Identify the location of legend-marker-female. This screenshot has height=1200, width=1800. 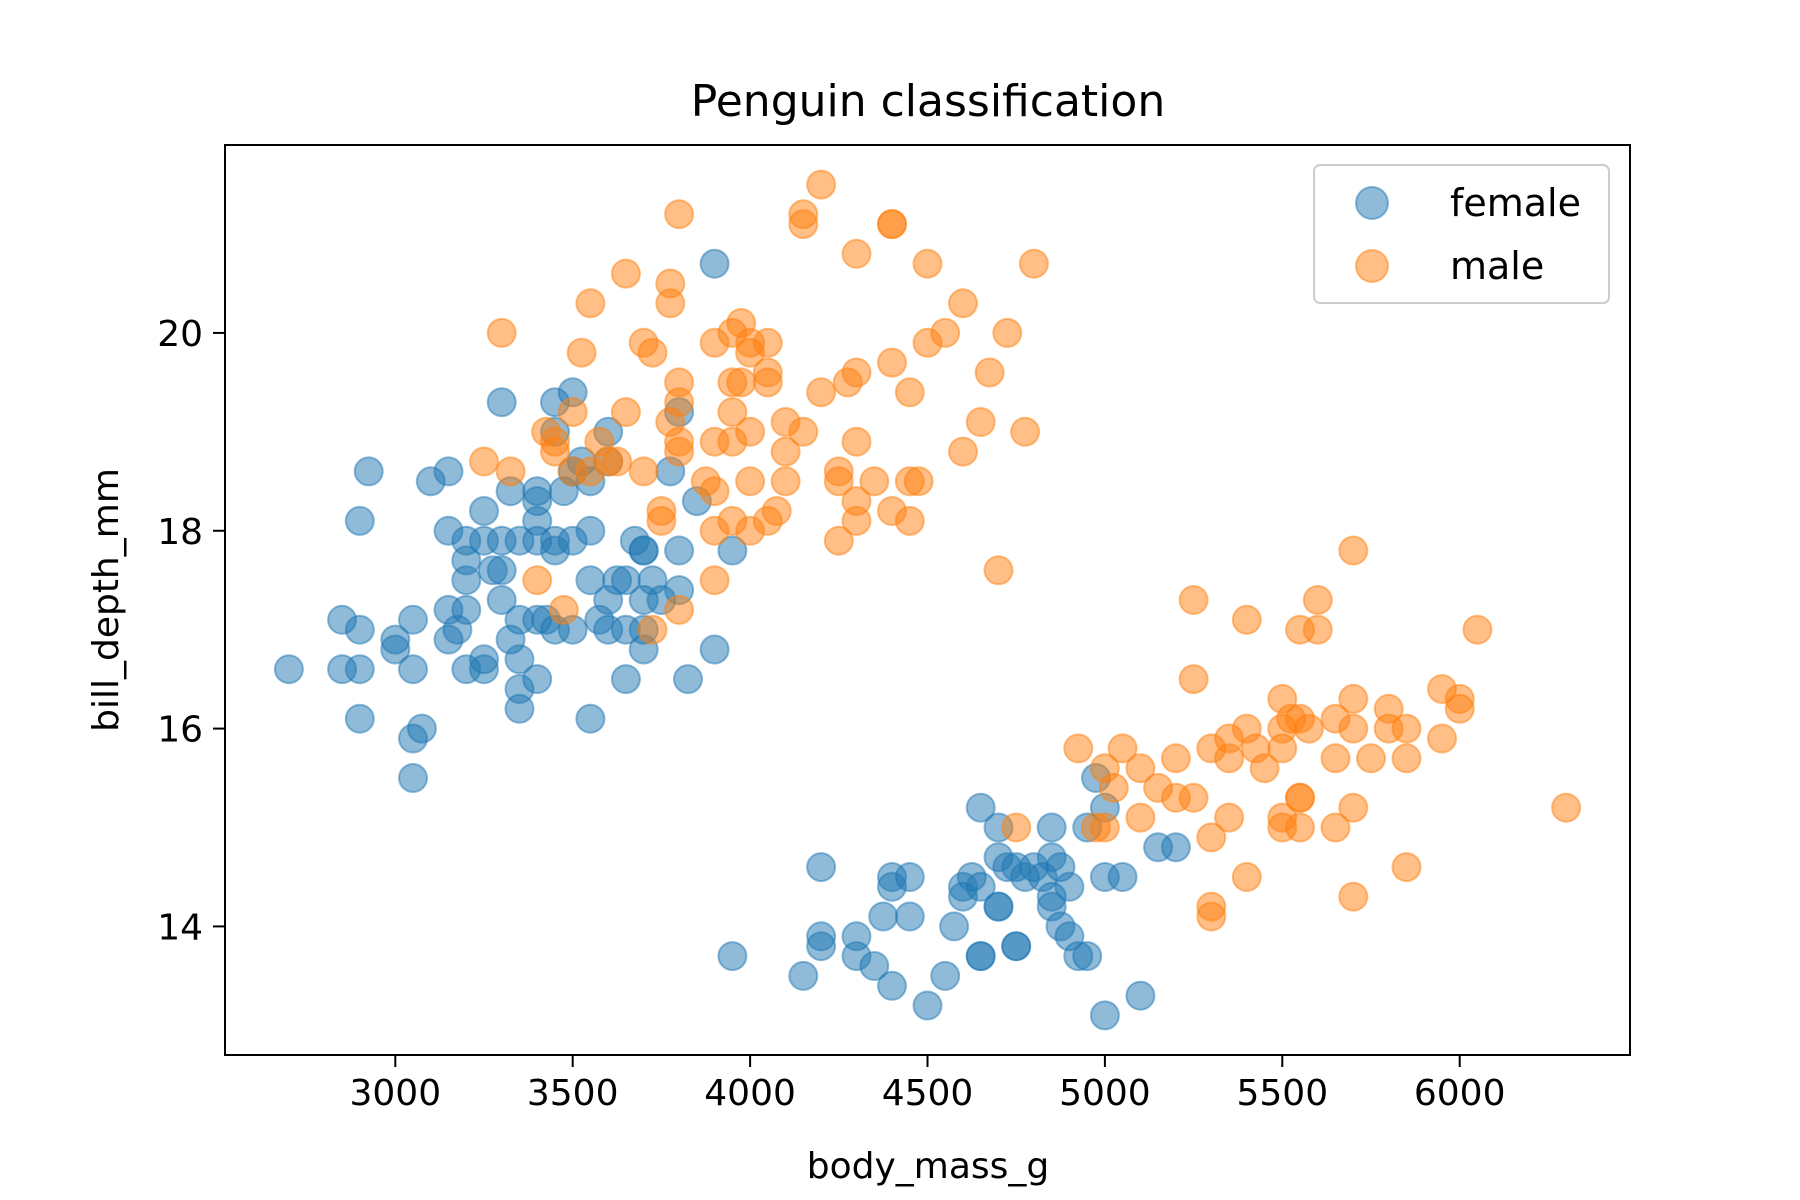
(1372, 203).